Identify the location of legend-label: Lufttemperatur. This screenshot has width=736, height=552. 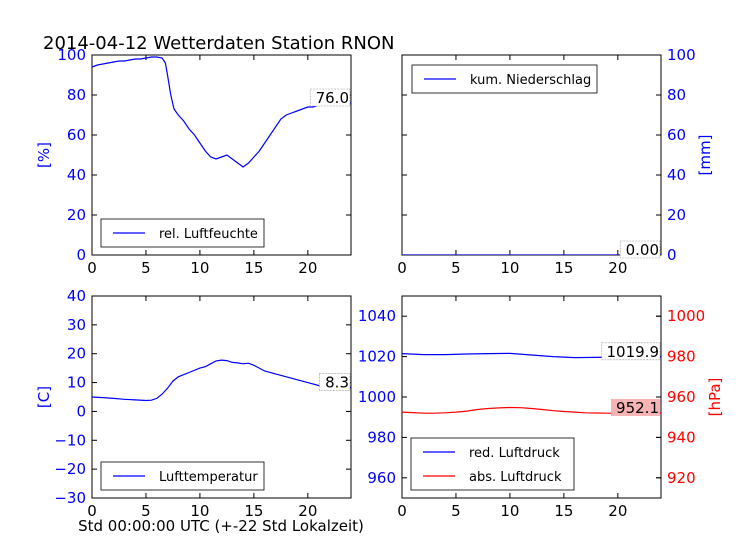
(208, 477).